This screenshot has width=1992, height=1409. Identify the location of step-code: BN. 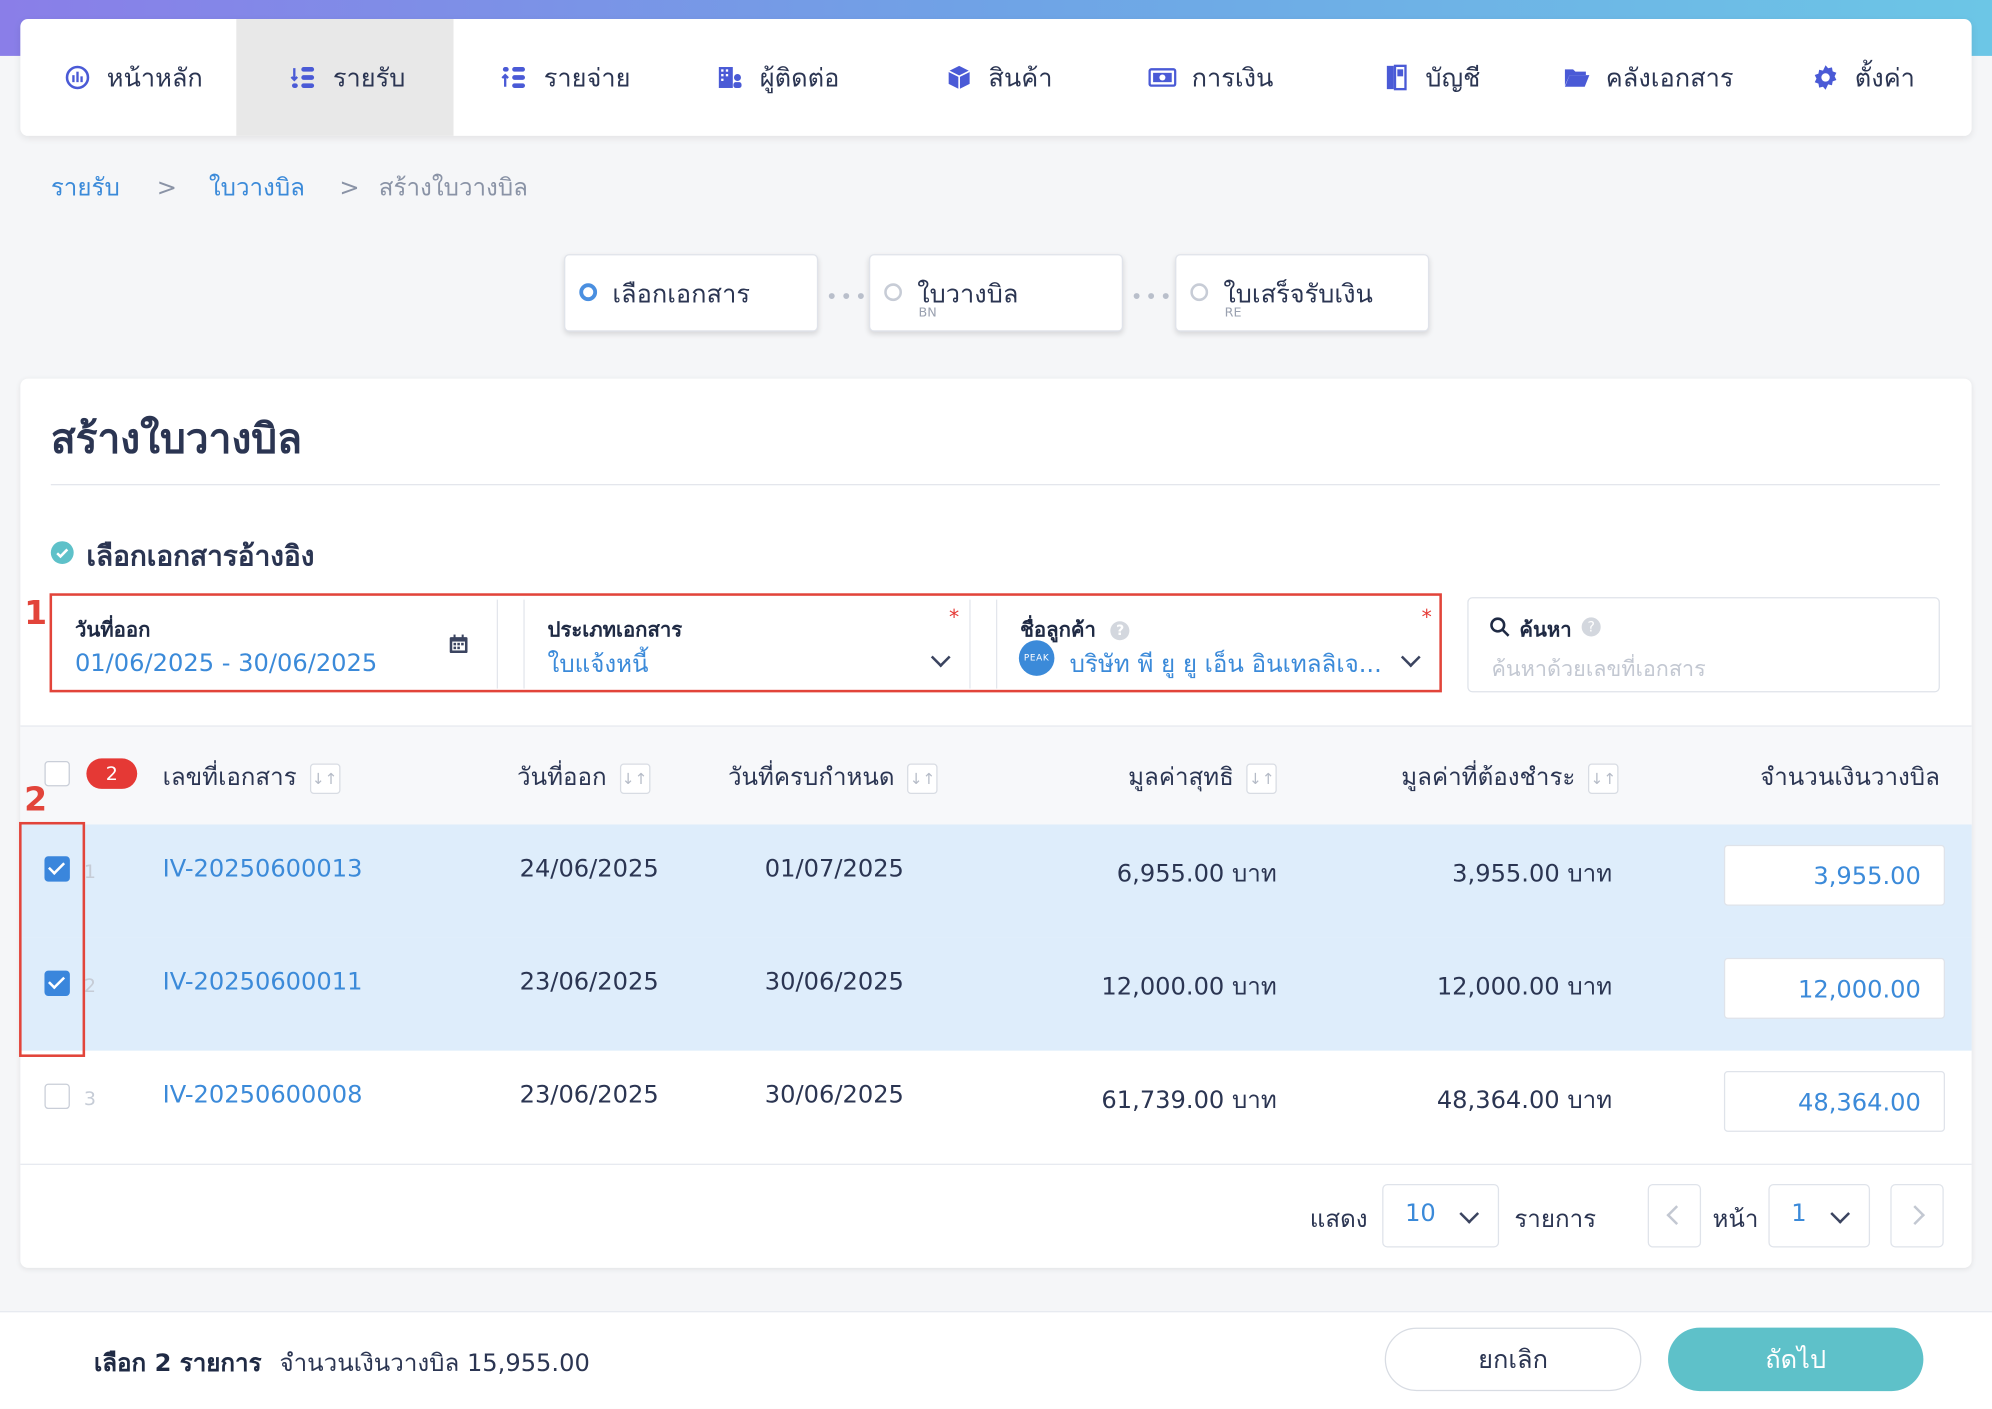
(927, 313).